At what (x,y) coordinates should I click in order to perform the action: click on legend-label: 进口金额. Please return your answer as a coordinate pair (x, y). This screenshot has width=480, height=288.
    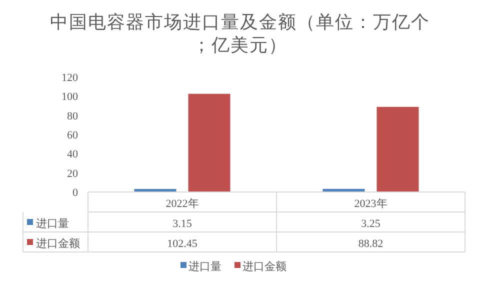
    Looking at the image, I should click on (264, 266).